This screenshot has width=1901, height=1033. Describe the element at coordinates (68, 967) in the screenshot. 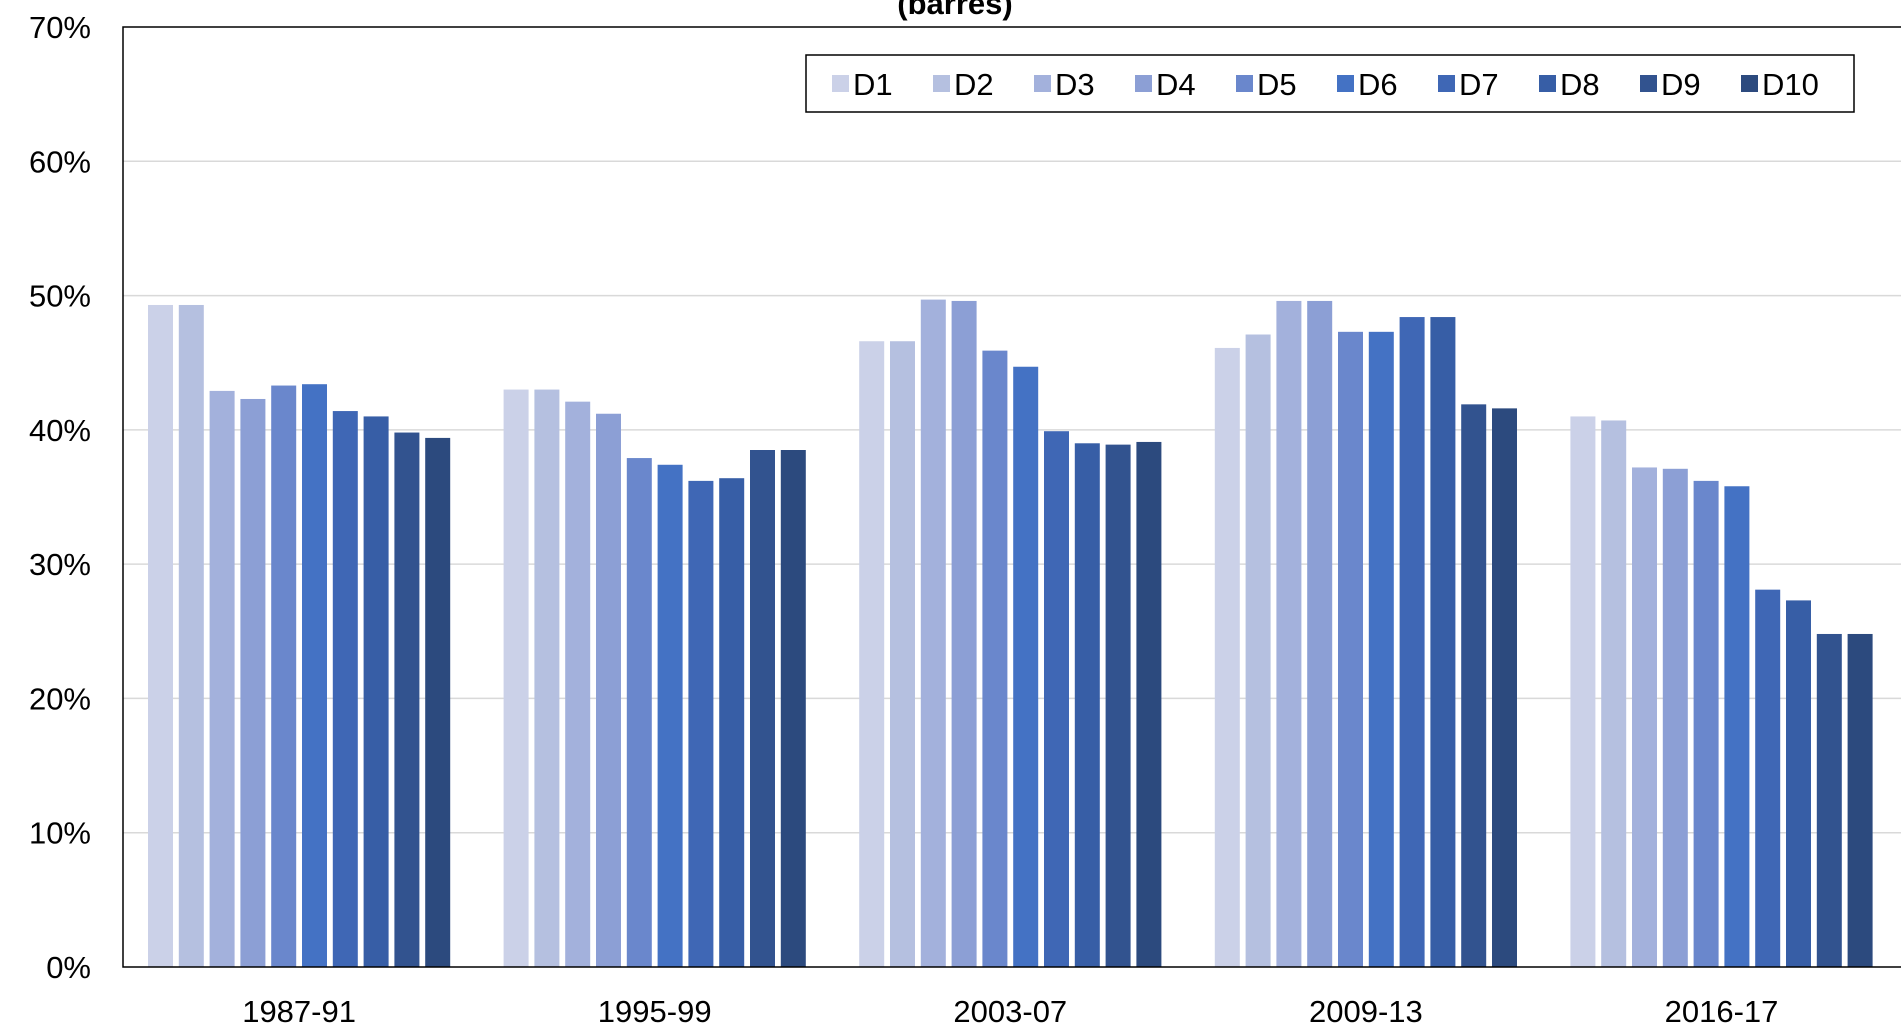

I see `y-tick-label: 0%` at that location.